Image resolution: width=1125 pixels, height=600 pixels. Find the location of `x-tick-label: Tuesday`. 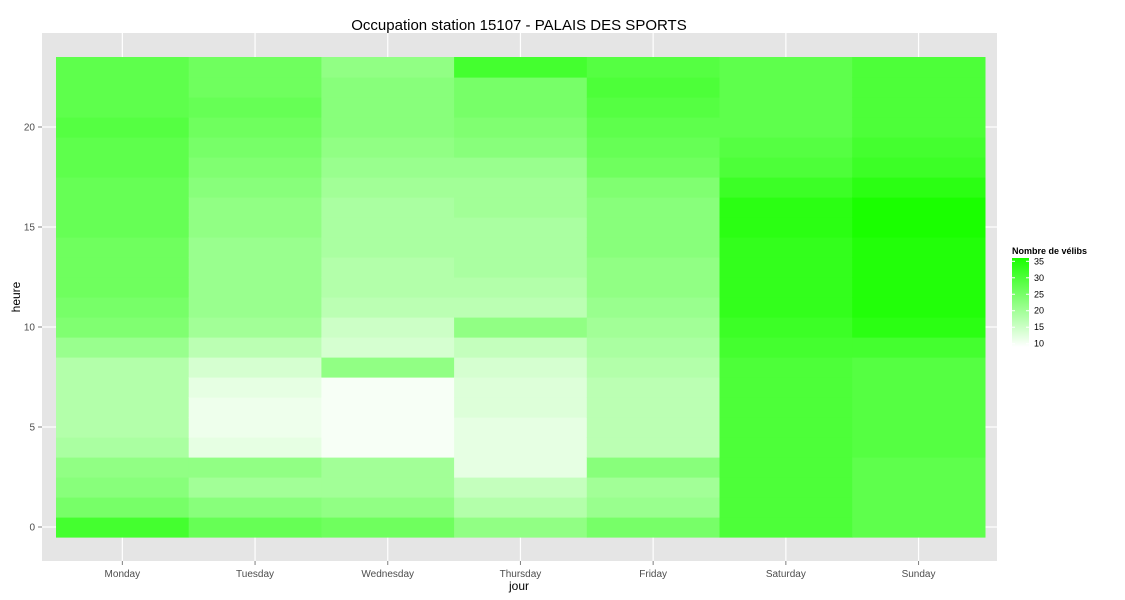

x-tick-label: Tuesday is located at coordinates (255, 574).